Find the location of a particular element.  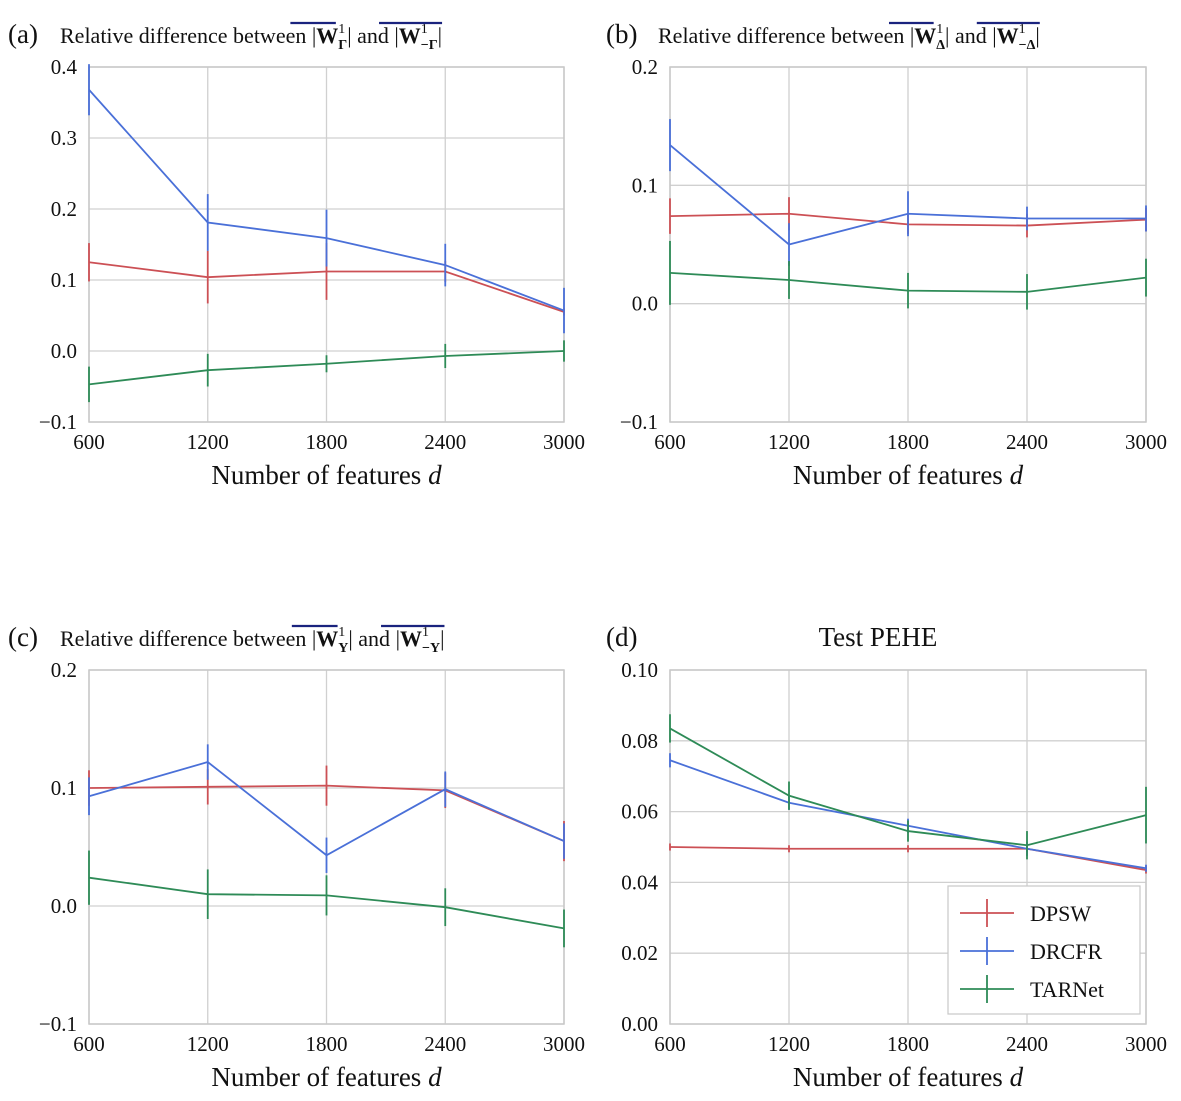

panel-tag: (c) is located at coordinates (23, 637).